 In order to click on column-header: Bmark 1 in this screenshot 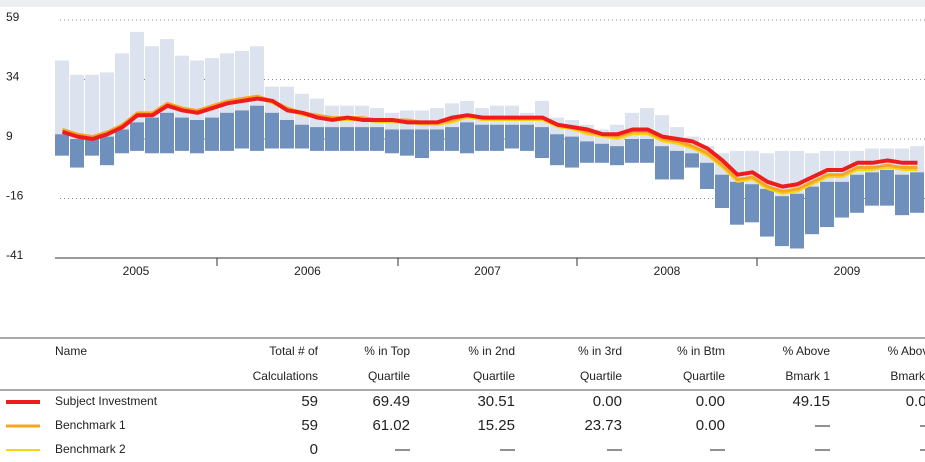, I will do `click(807, 376)`.